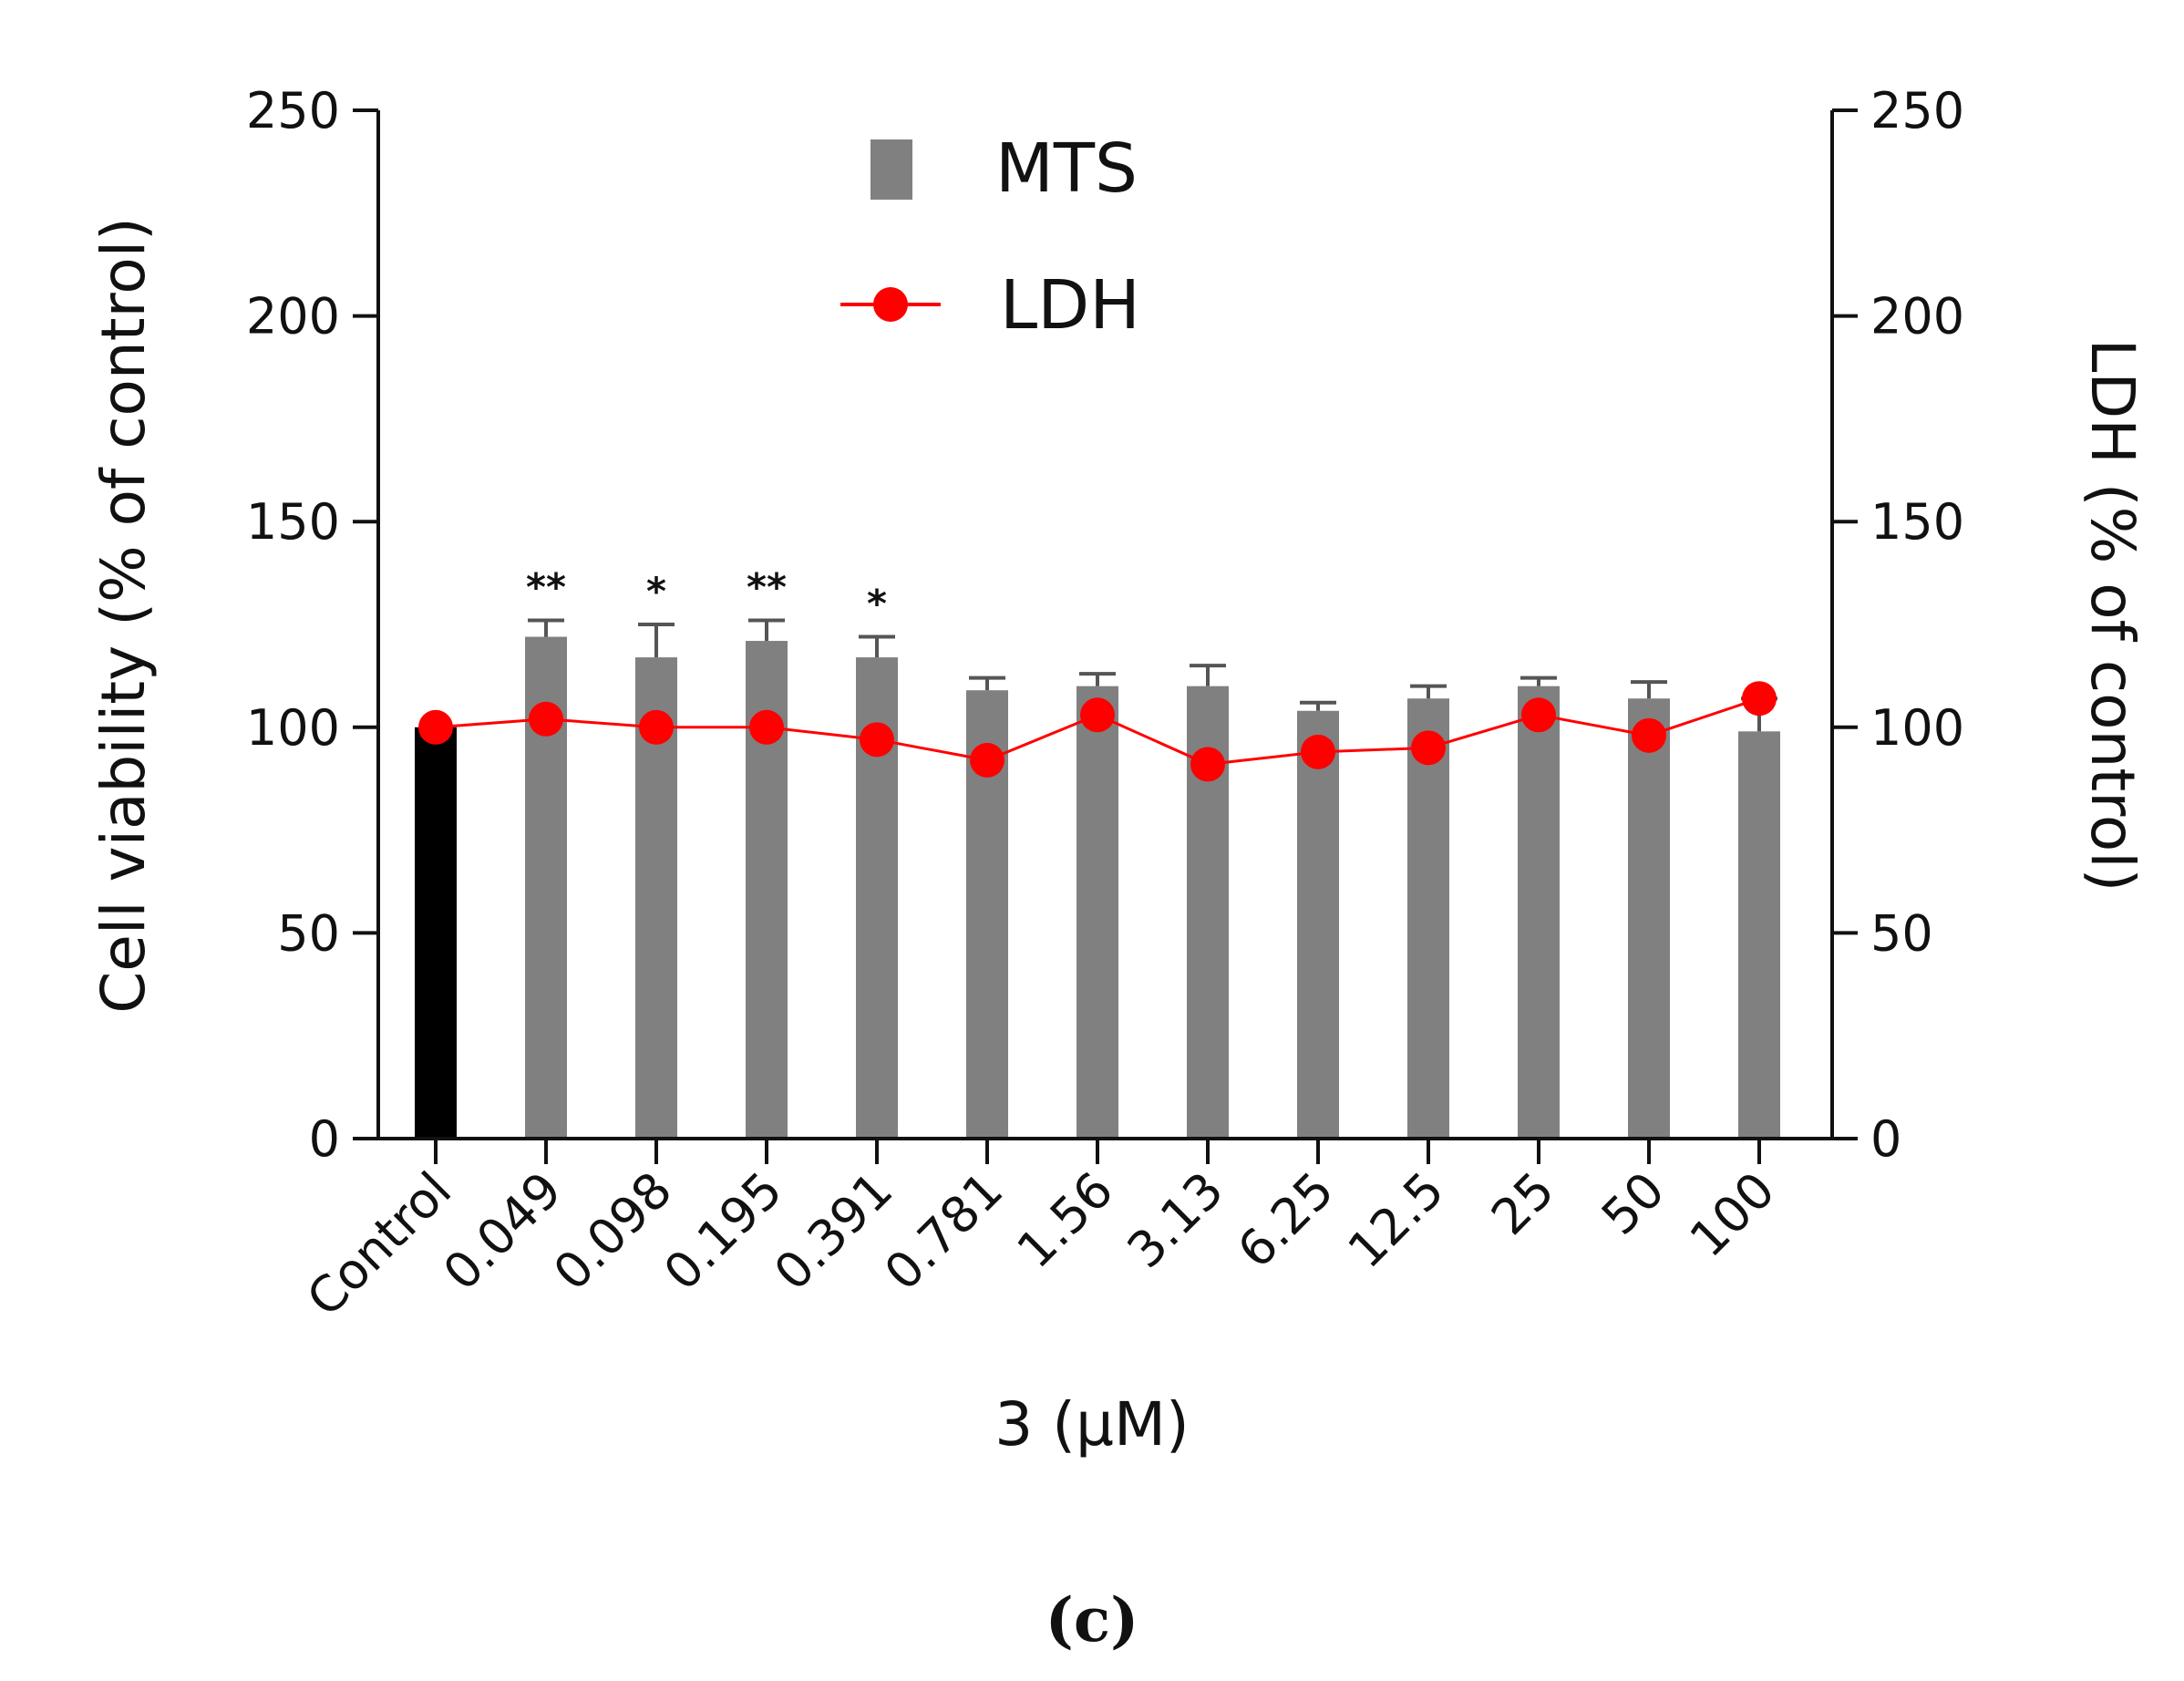  What do you see at coordinates (723, 1231) in the screenshot?
I see `x-tick-label-0.195: 0.195` at bounding box center [723, 1231].